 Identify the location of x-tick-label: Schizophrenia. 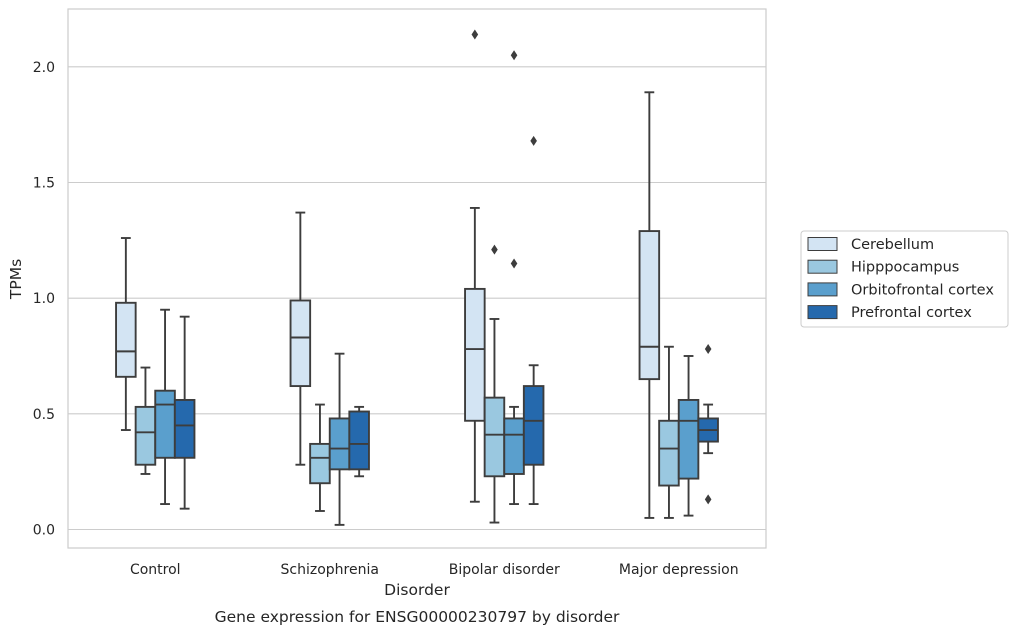
(330, 570).